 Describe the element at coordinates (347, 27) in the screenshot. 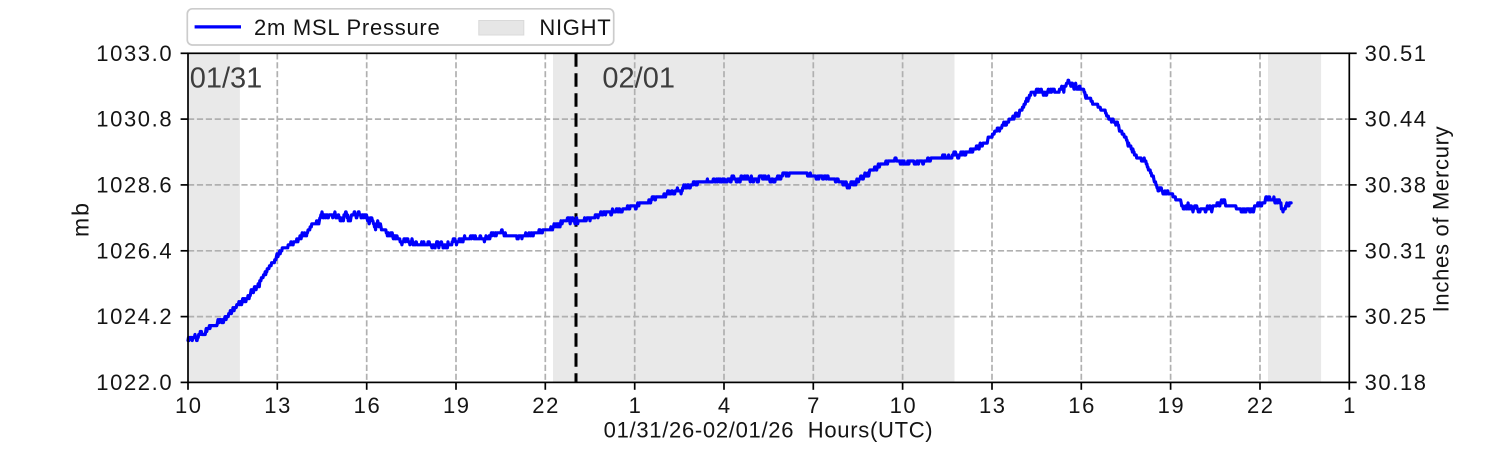

I see `svg-text: 2m MSL Pressure` at that location.